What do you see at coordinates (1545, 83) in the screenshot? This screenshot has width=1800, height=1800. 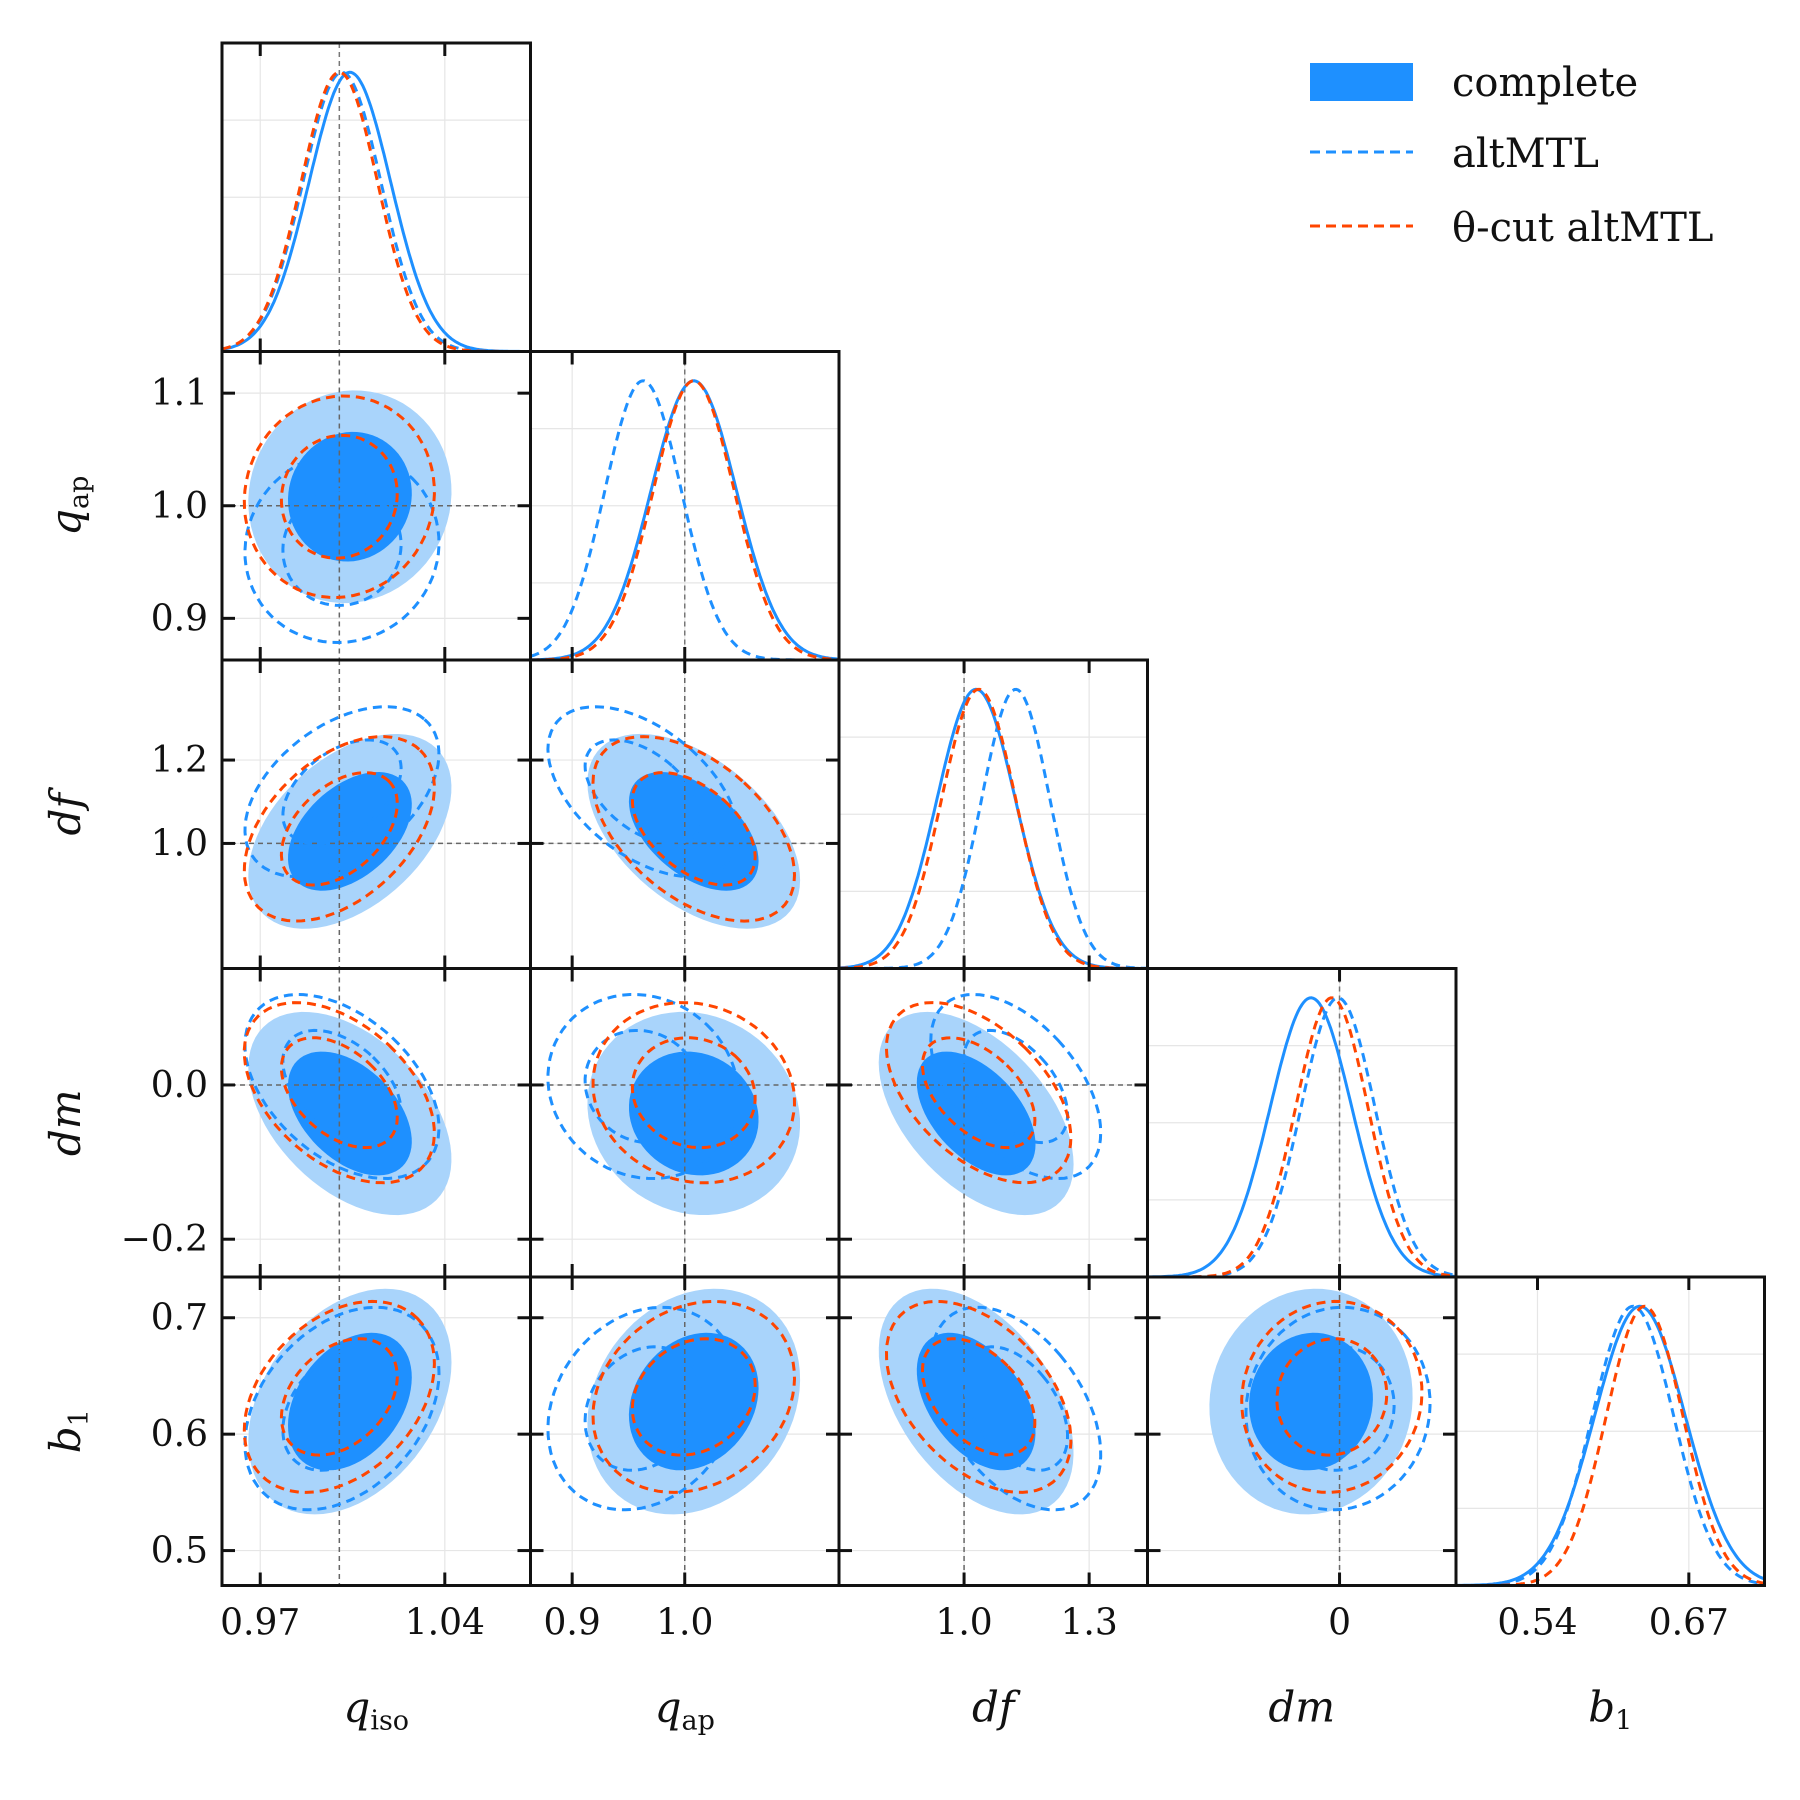 I see `legend-label-complete: complete` at bounding box center [1545, 83].